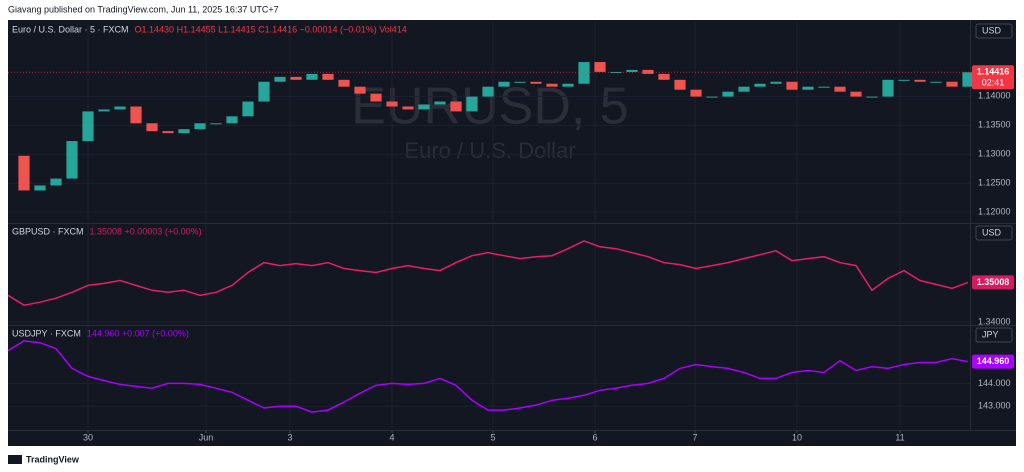  Describe the element at coordinates (46, 333) in the screenshot. I see `legend-symbol: USDJPY · FXCM` at that location.